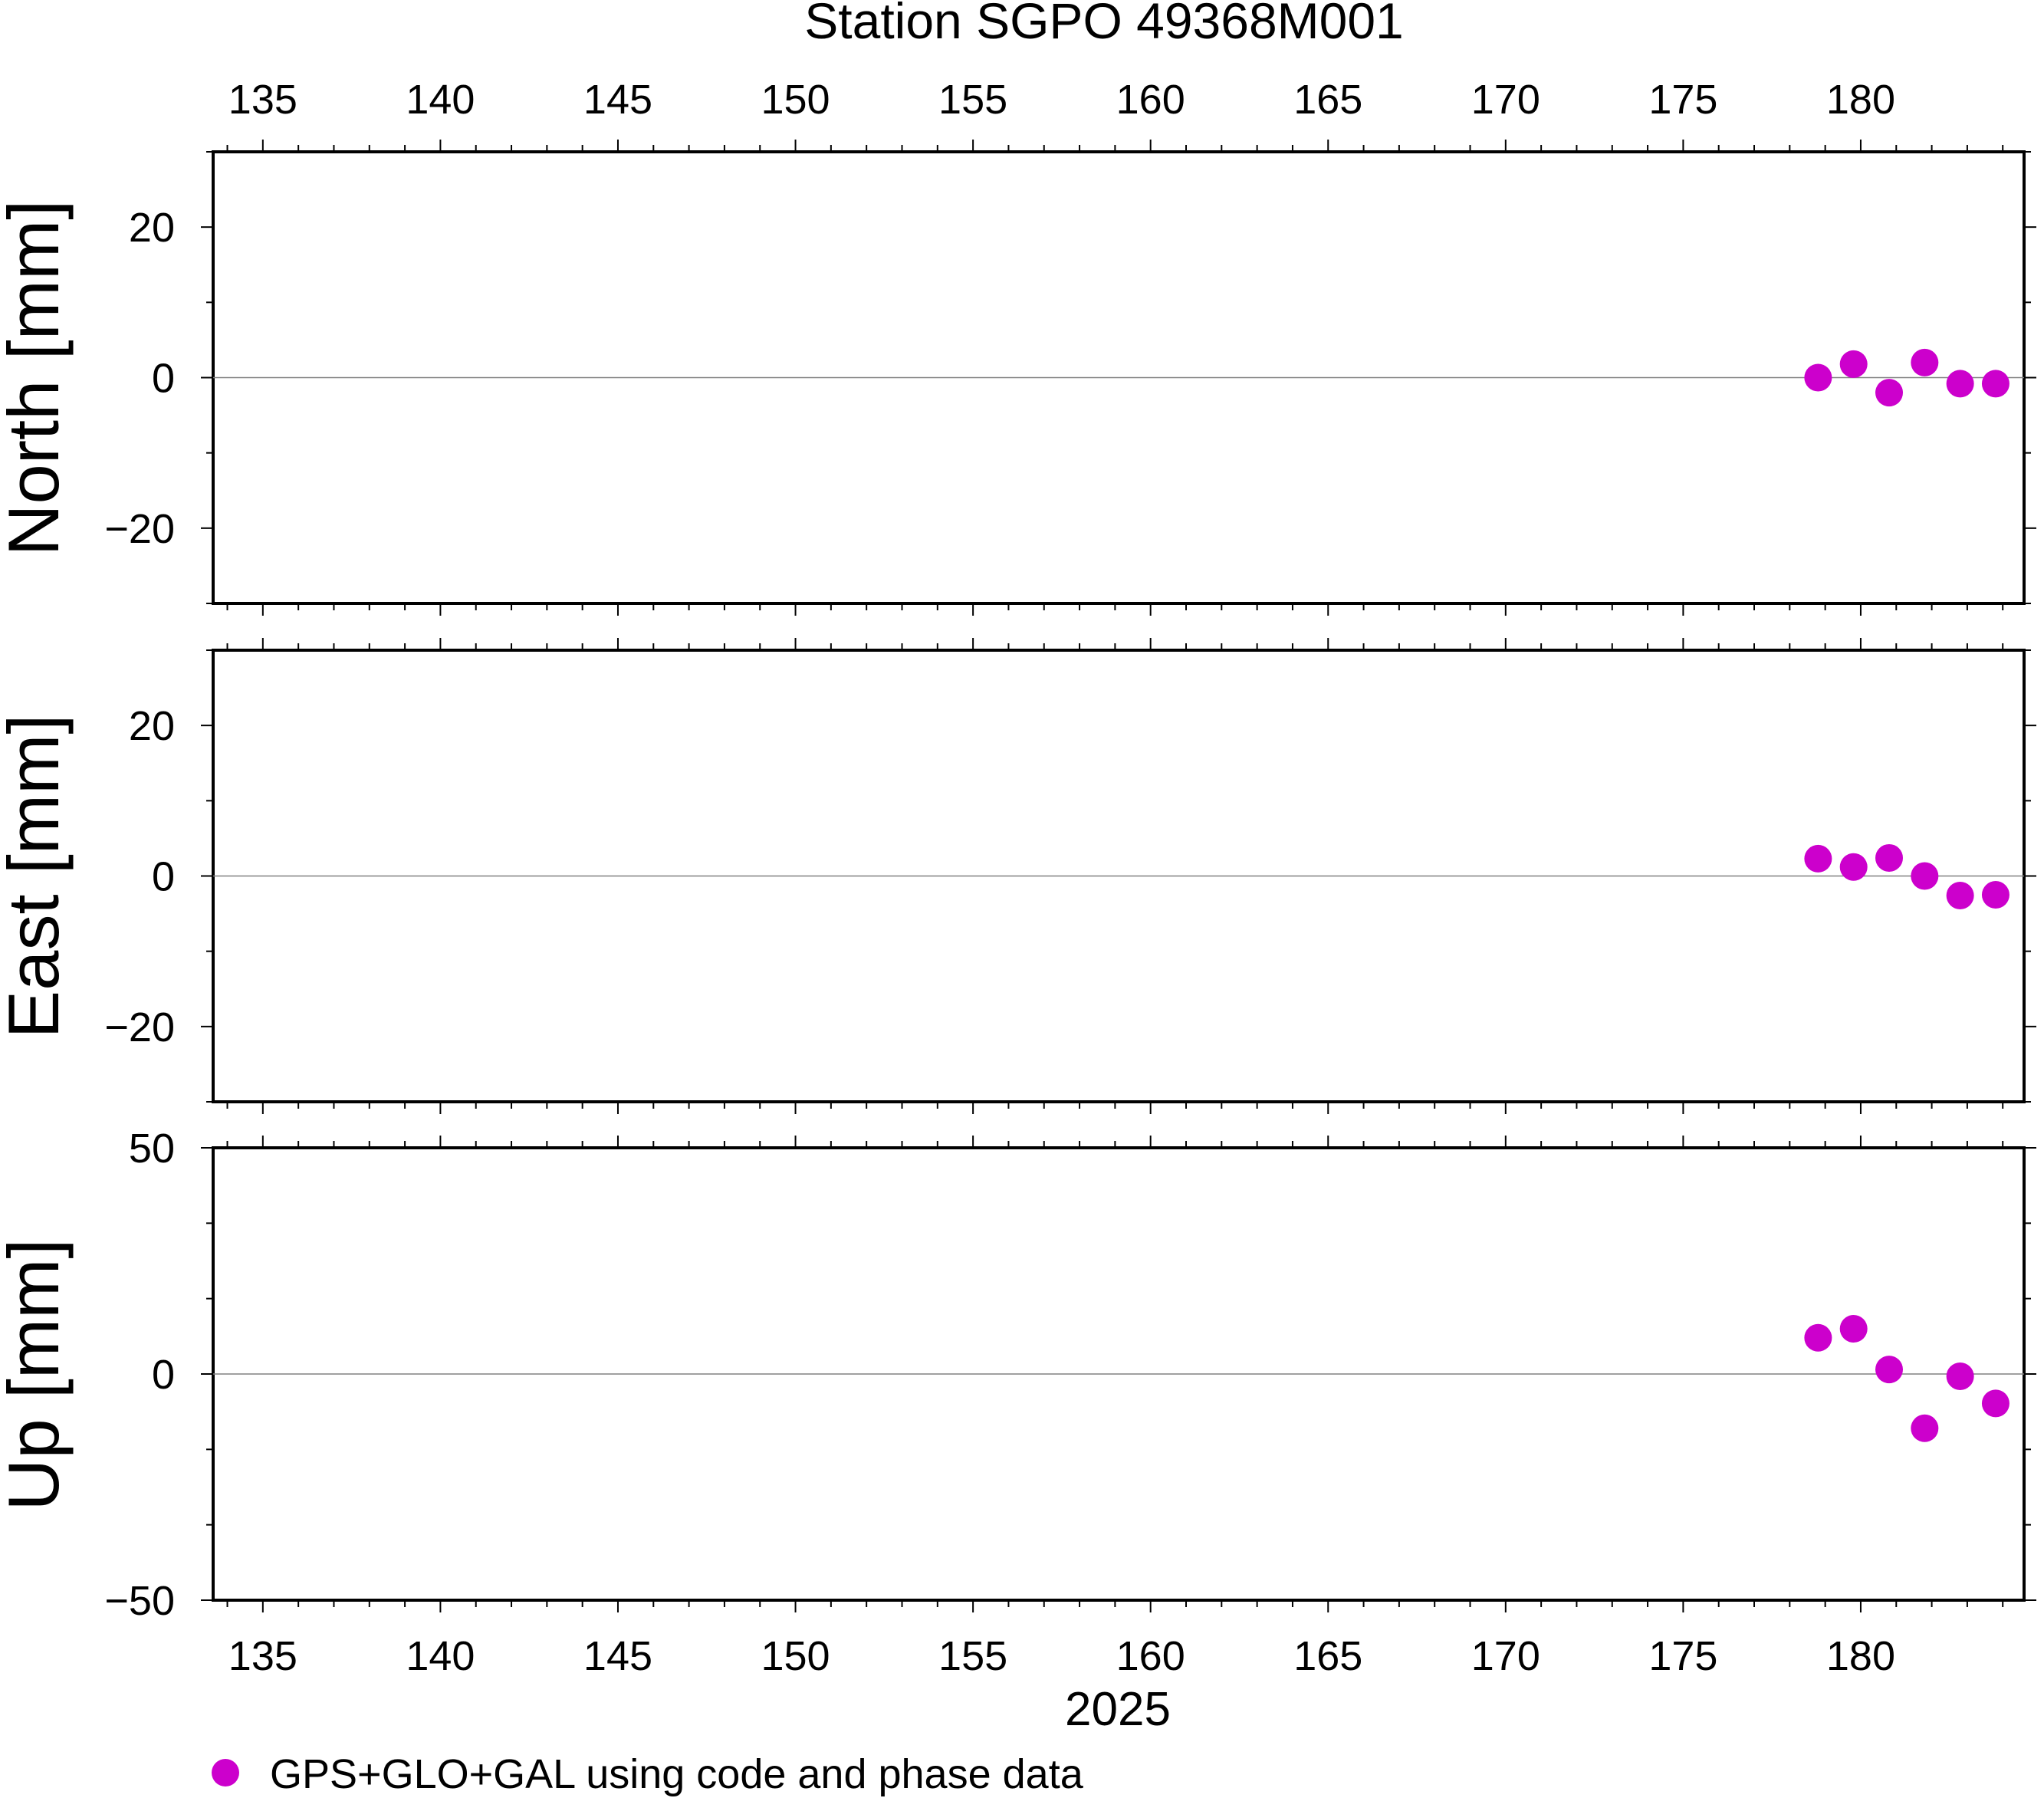  I want to click on east-y-axis-label: East [mm], so click(37, 876).